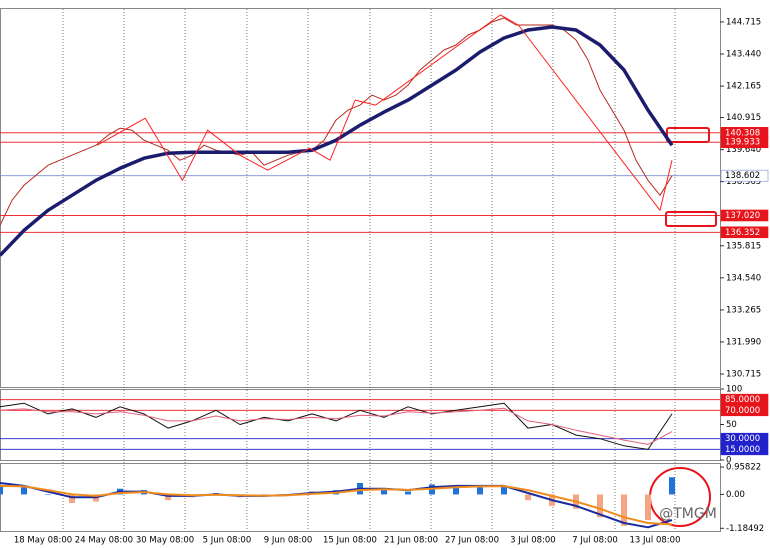 This screenshot has width=770, height=548. I want to click on x-tick-label: 7 Jul 08:00, so click(595, 541).